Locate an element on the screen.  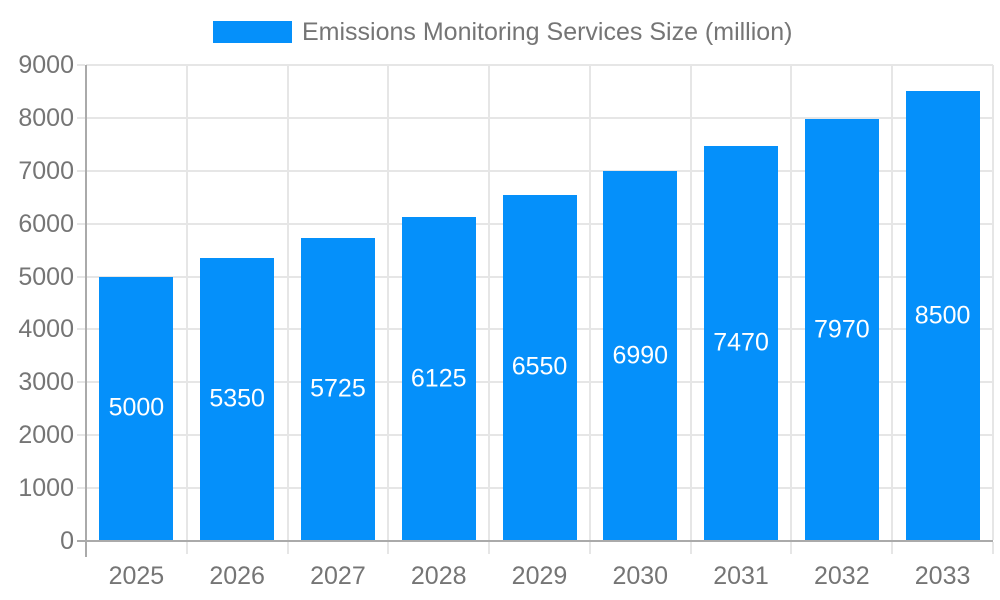
x-tick-label: 2031 is located at coordinates (741, 576).